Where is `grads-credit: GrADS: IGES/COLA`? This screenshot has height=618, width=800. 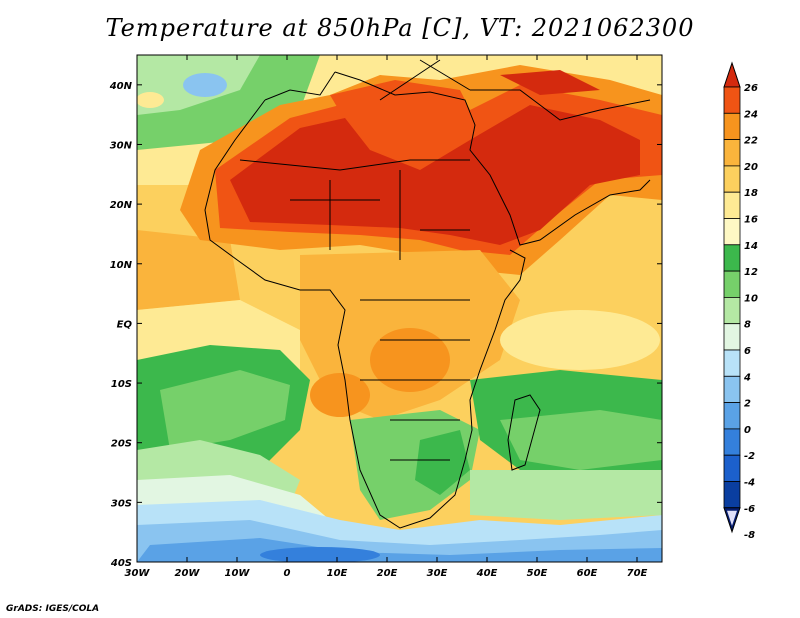 grads-credit: GrADS: IGES/COLA is located at coordinates (53, 609).